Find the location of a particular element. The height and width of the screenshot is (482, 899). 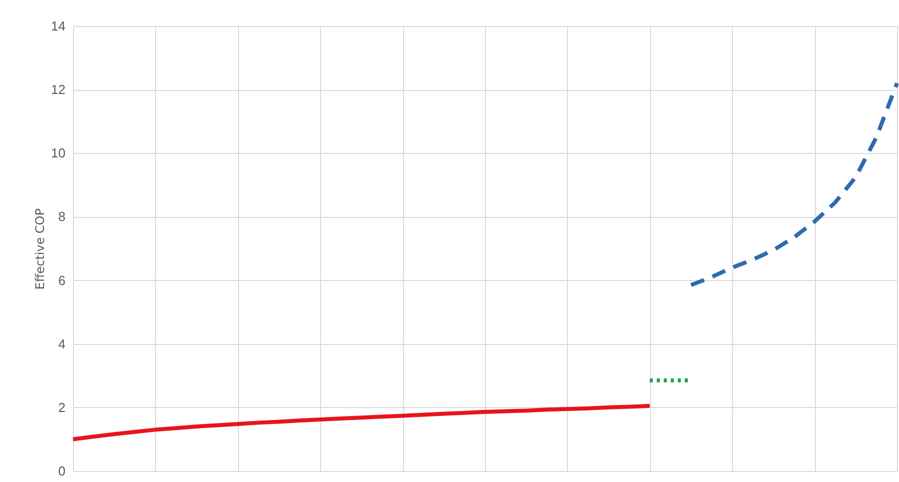

y-tick-label: 14 is located at coordinates (58, 26).